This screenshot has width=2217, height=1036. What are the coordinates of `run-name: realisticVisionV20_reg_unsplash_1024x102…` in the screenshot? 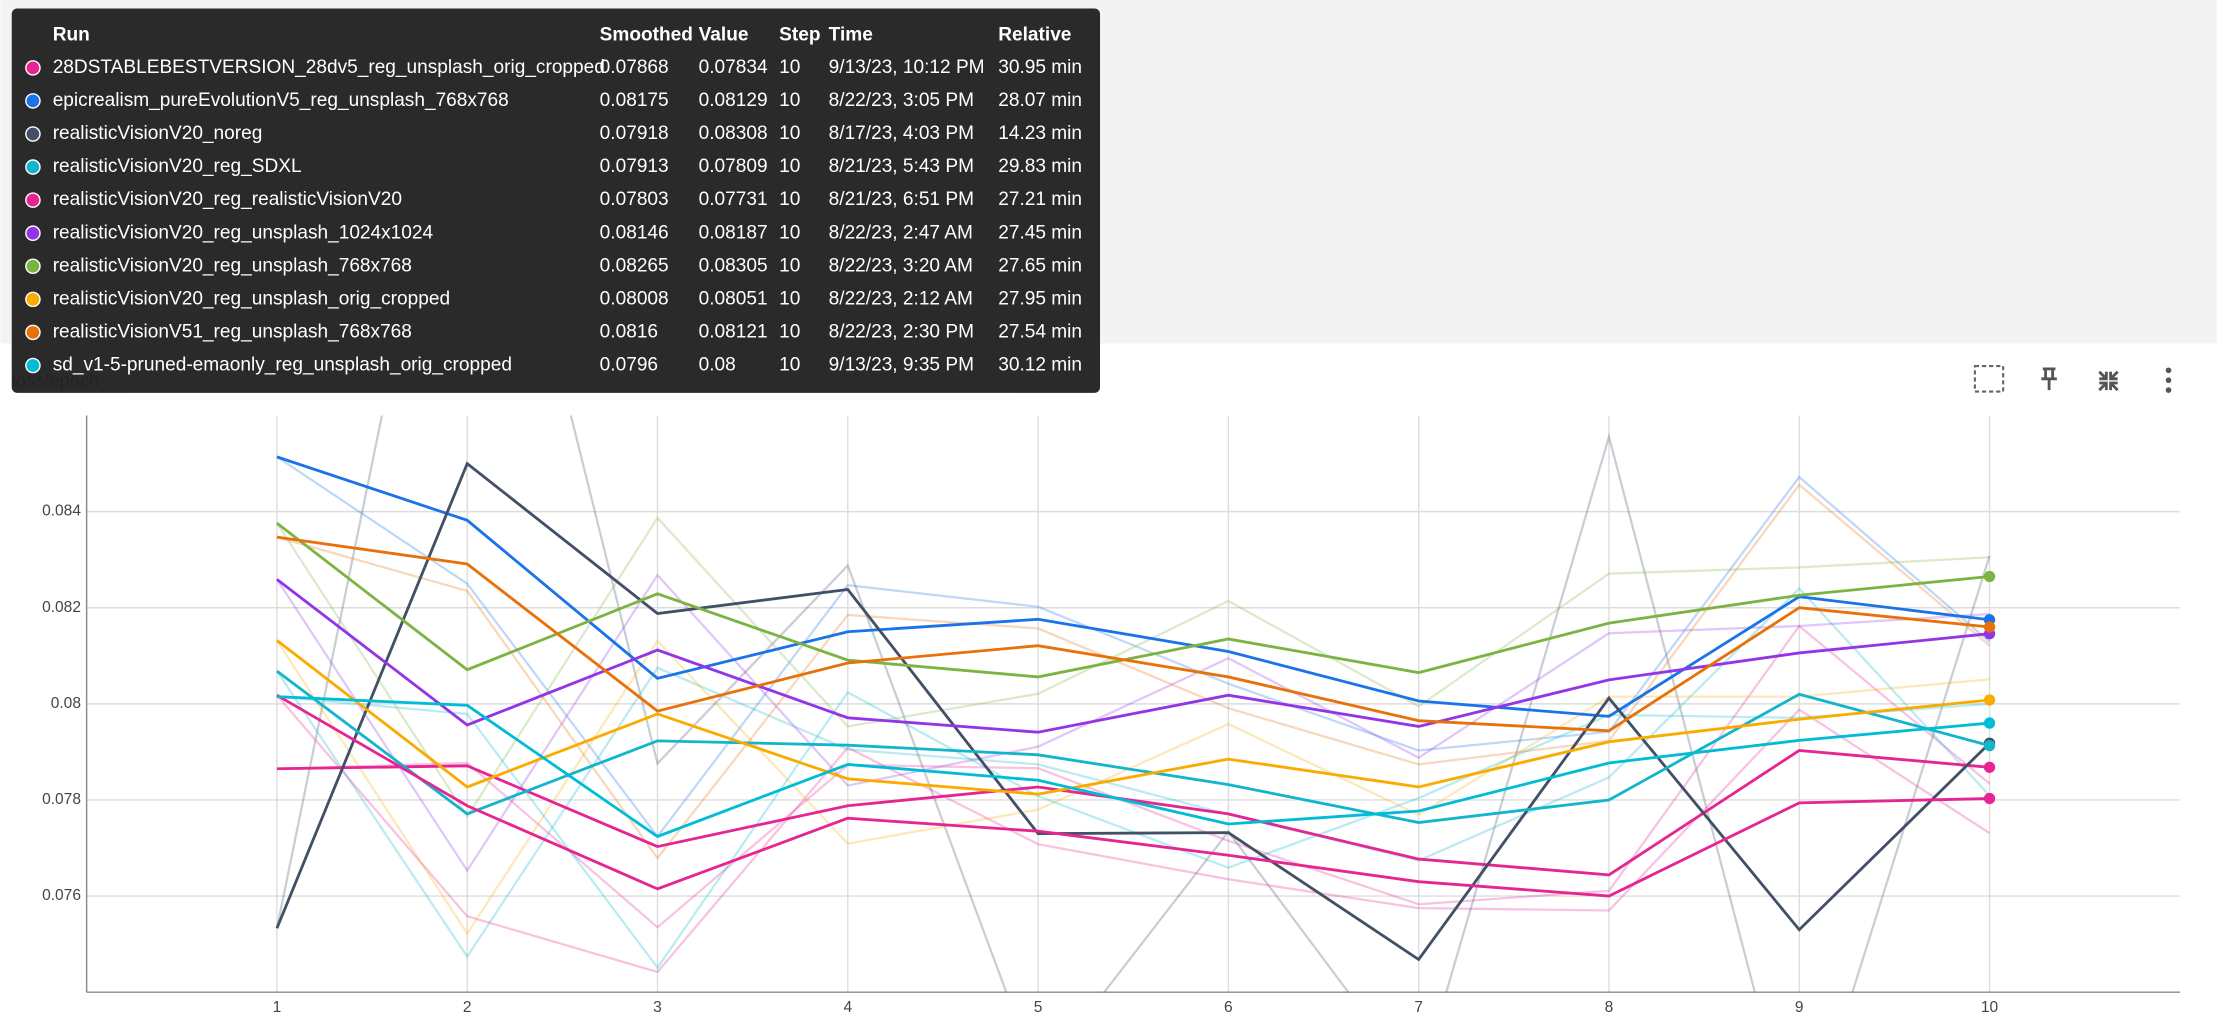 It's located at (243, 232).